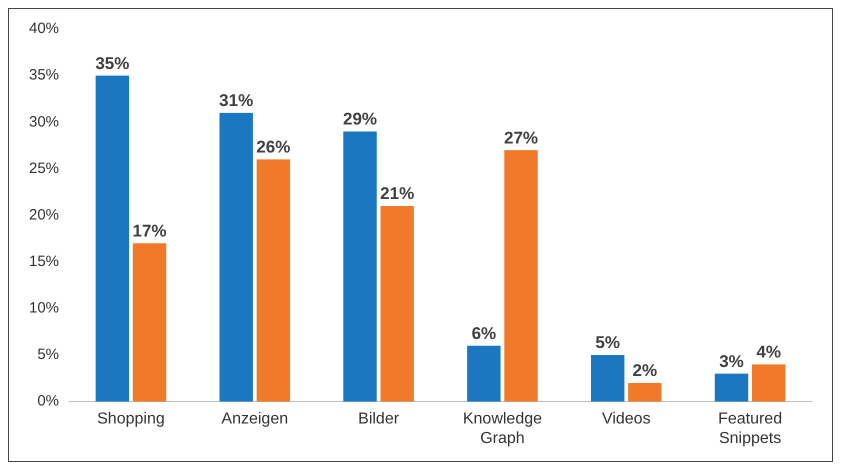 This screenshot has height=470, width=841. What do you see at coordinates (44, 215) in the screenshot?
I see `y-tick-label: 20%` at bounding box center [44, 215].